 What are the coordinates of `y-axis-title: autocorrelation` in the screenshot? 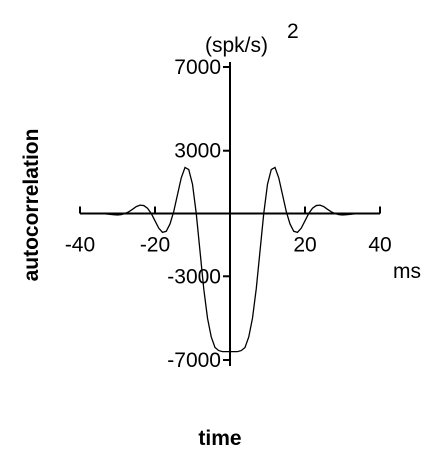 It's located at (31, 205).